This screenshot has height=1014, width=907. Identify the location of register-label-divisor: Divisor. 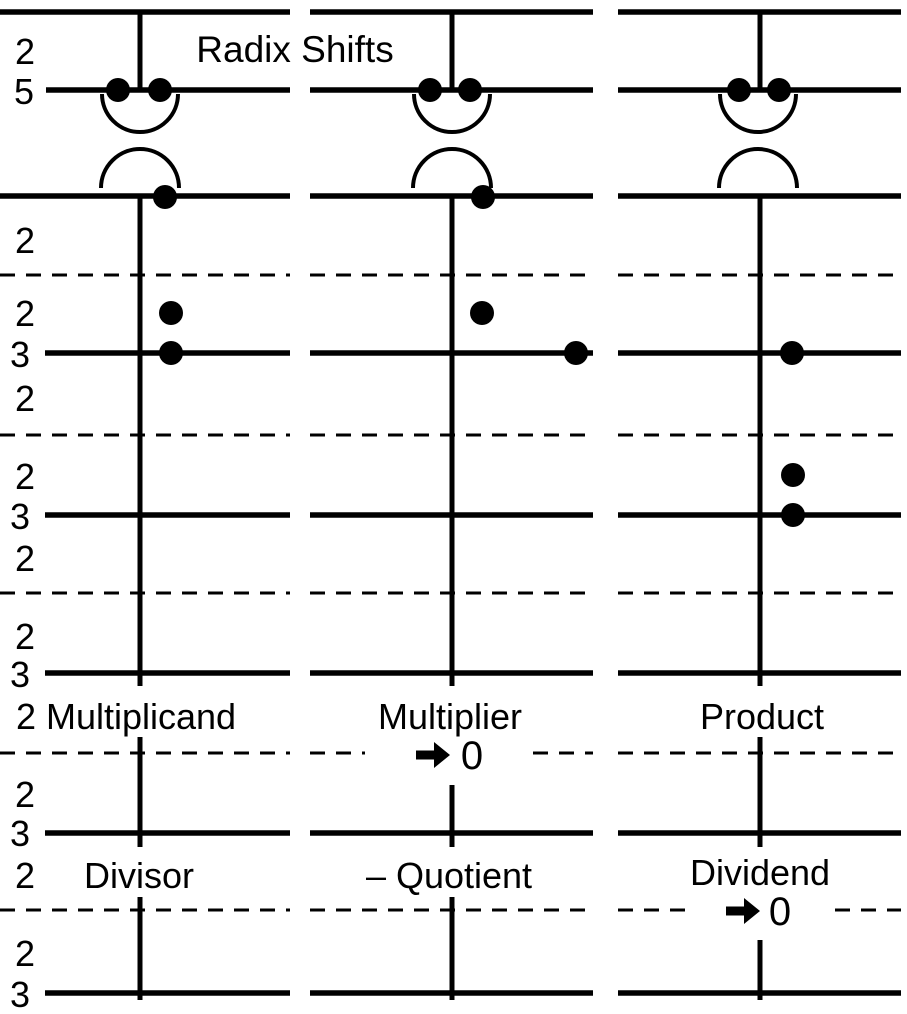
(139, 875).